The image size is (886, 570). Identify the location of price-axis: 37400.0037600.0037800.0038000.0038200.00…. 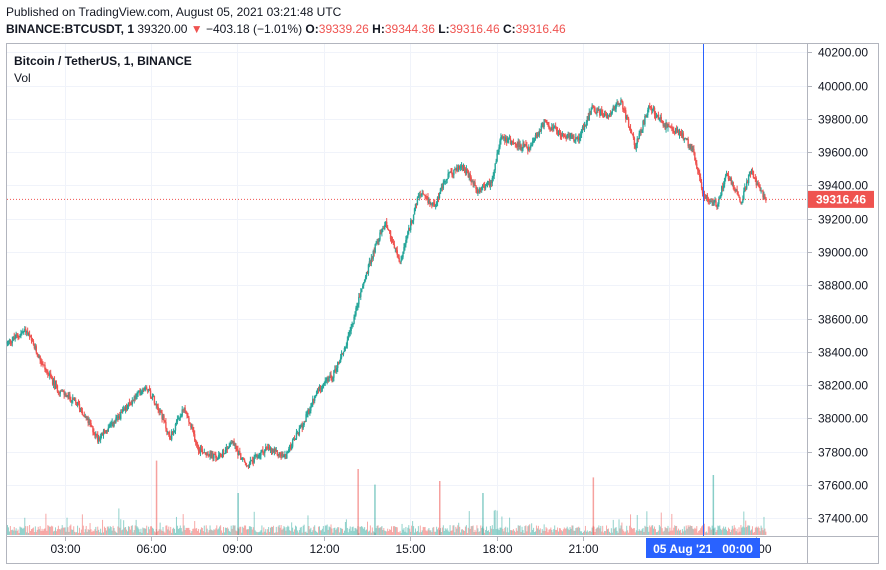
(837, 286).